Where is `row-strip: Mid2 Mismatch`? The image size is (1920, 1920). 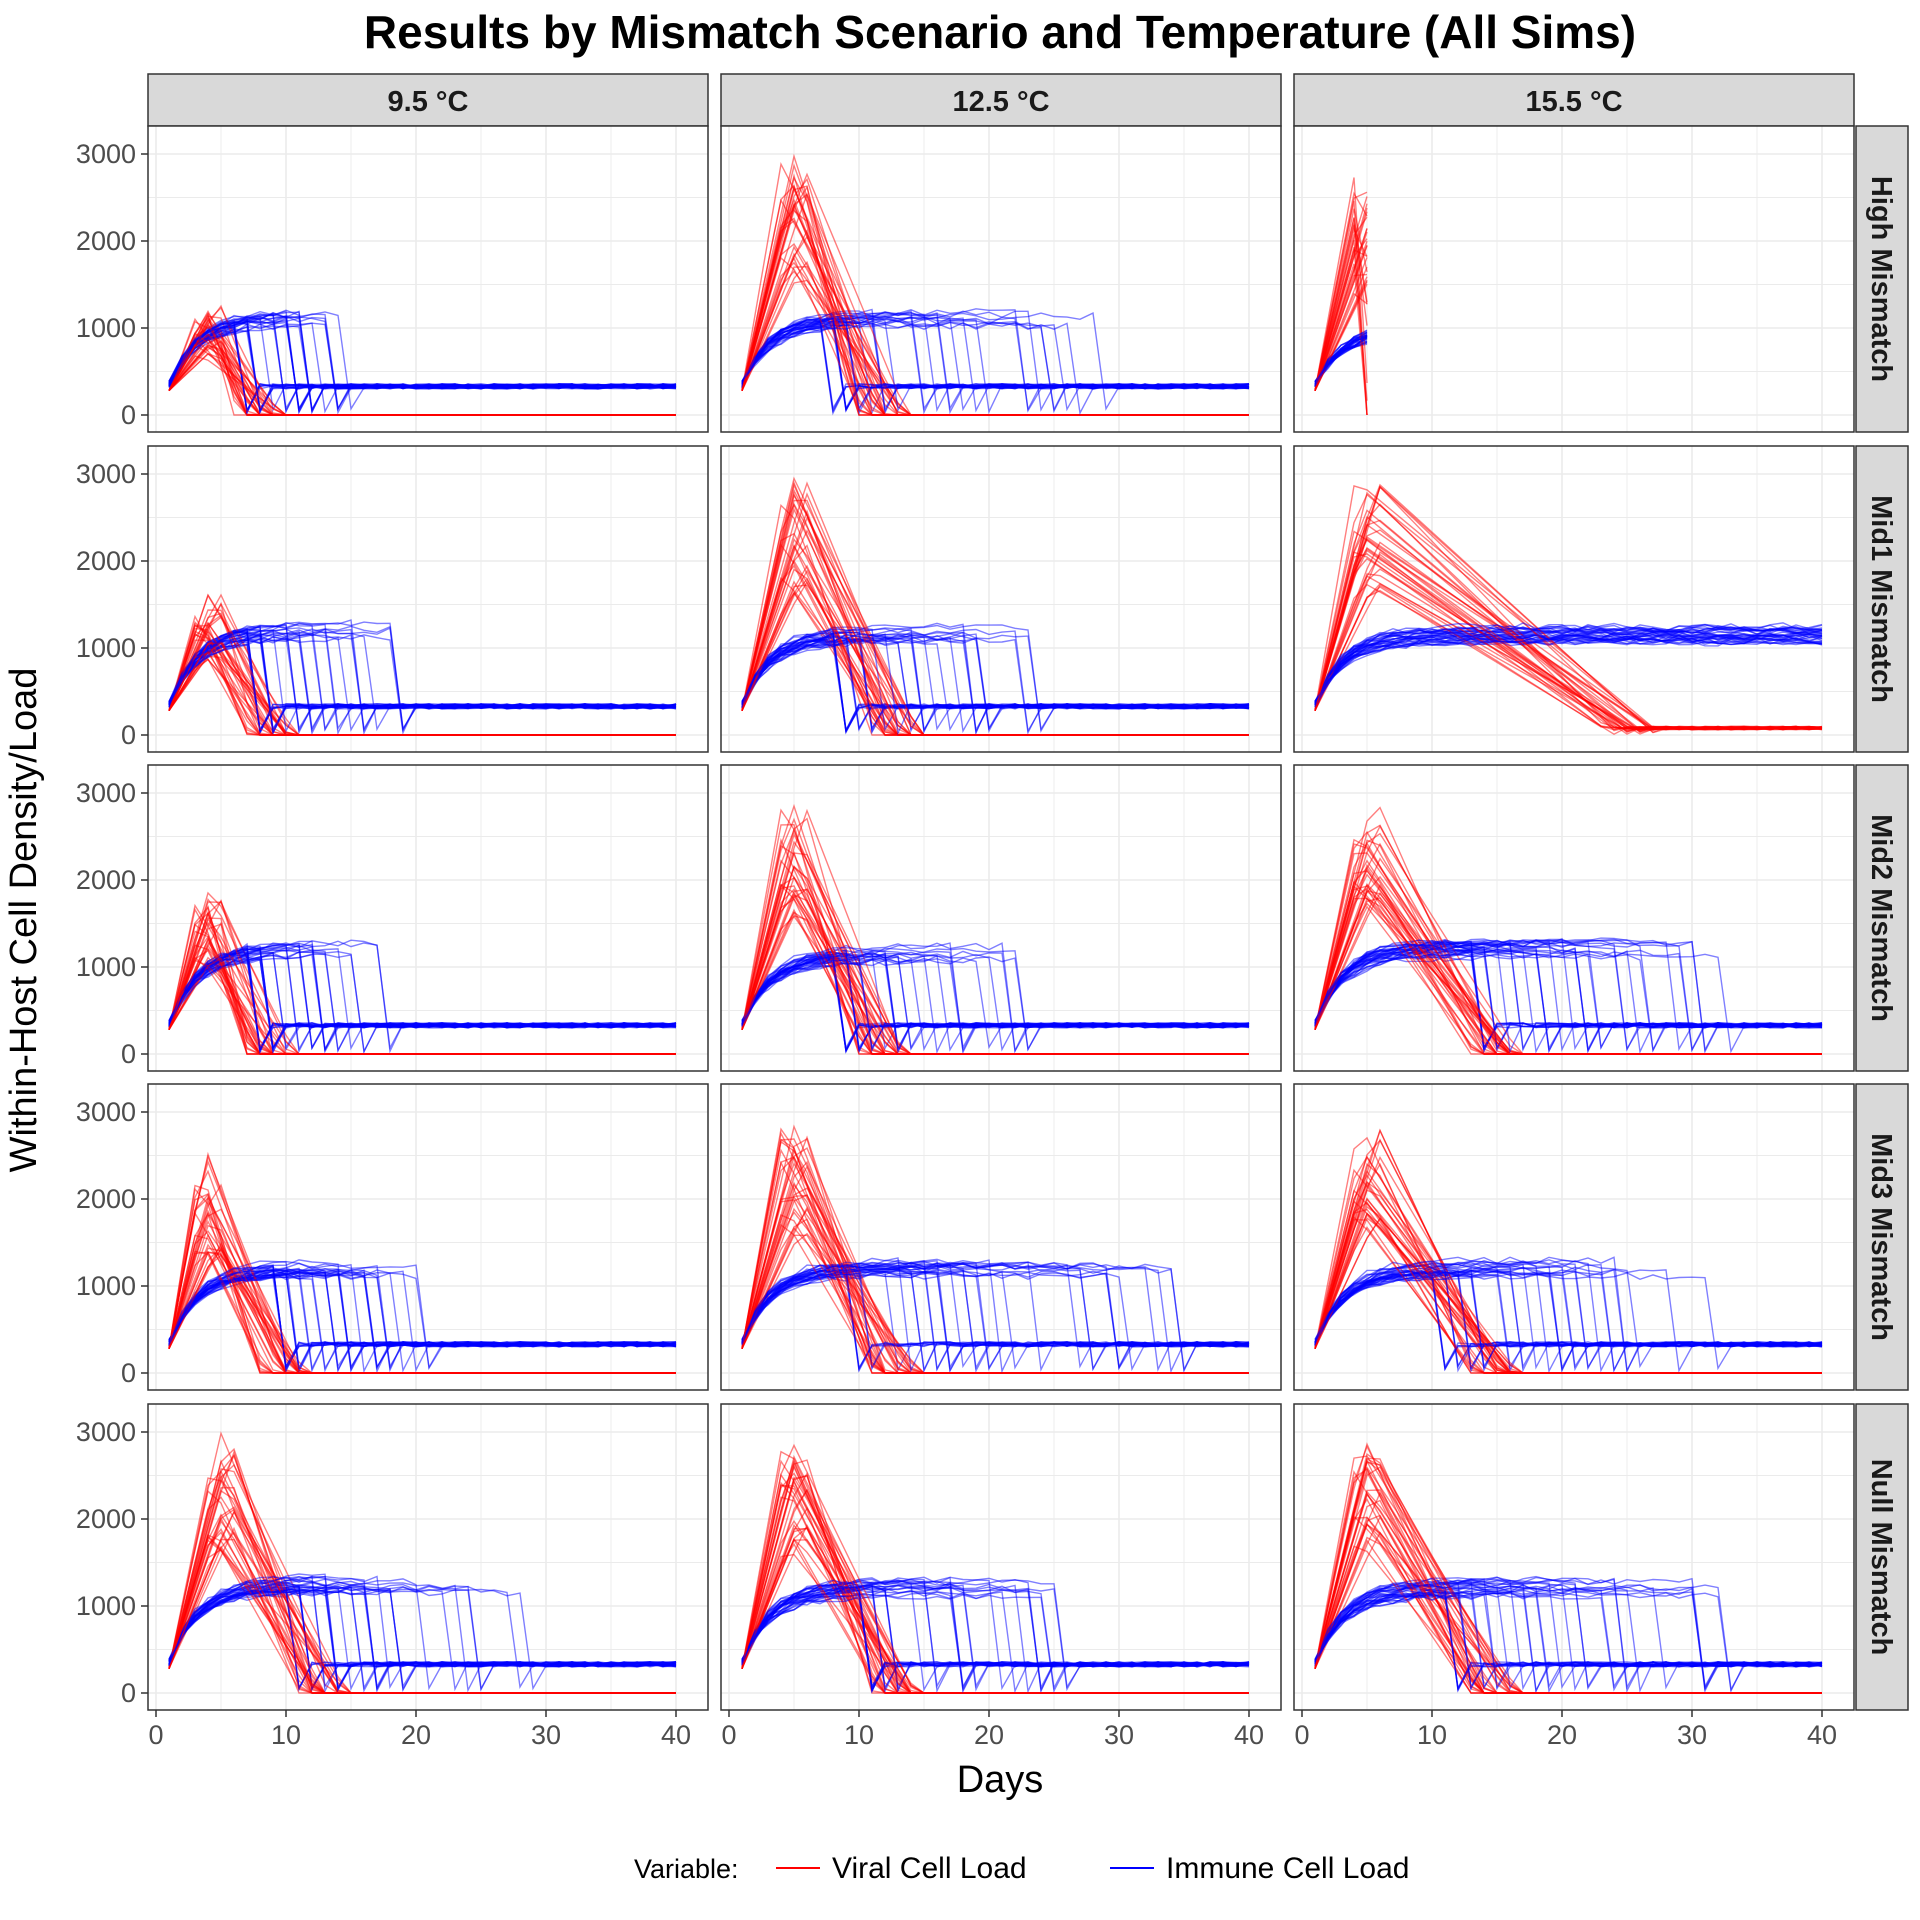 row-strip: Mid2 Mismatch is located at coordinates (1882, 918).